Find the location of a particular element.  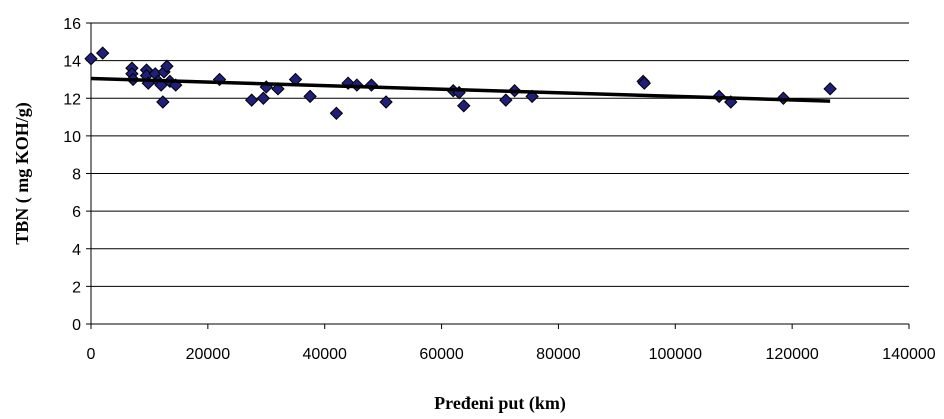

x-axis-title: Pređeni put (km) is located at coordinates (500, 403).